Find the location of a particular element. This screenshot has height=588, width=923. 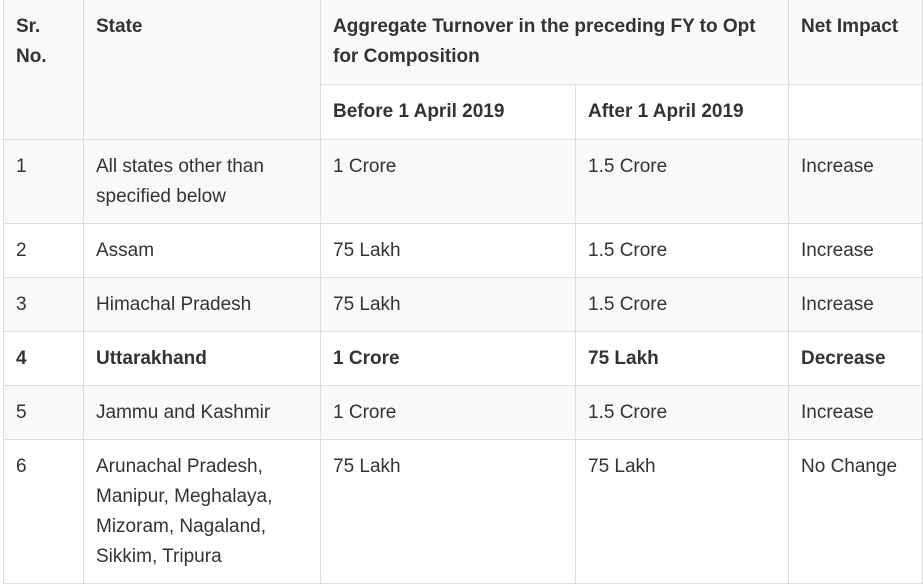

cell-state: Uttarakhand is located at coordinates (202, 358).